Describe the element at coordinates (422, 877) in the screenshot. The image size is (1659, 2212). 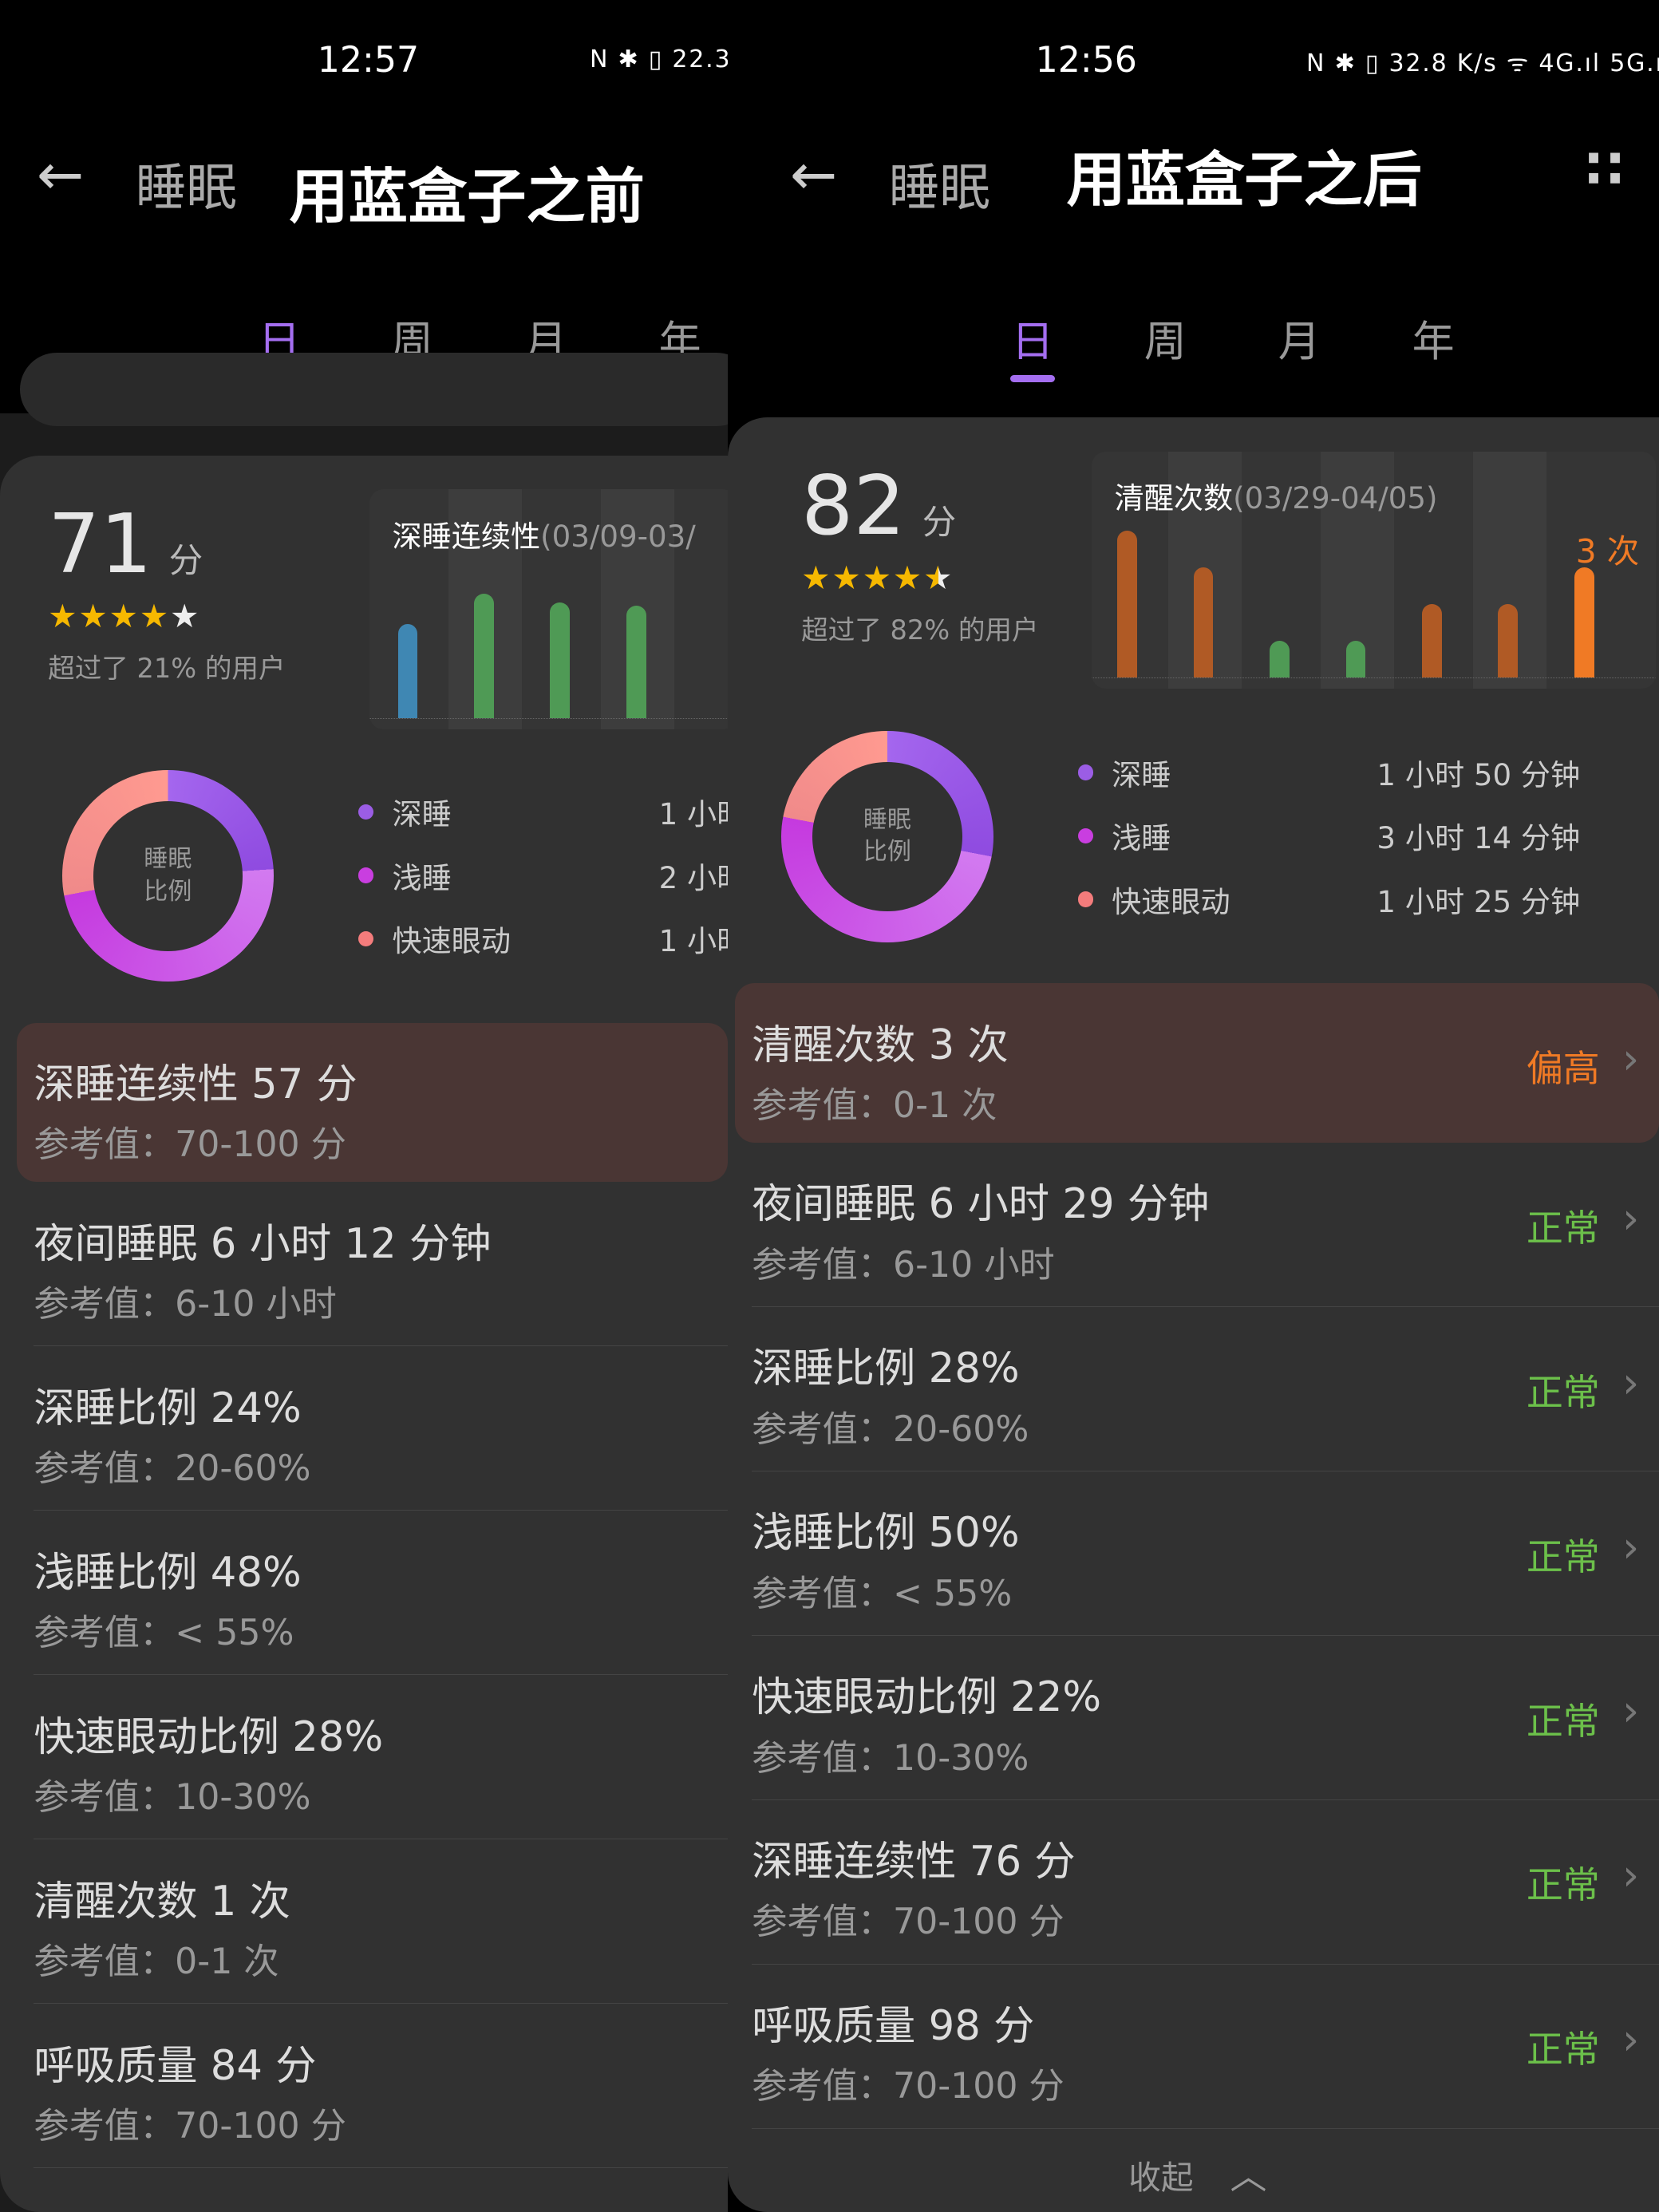
I see `legend-label: 浅睡` at that location.